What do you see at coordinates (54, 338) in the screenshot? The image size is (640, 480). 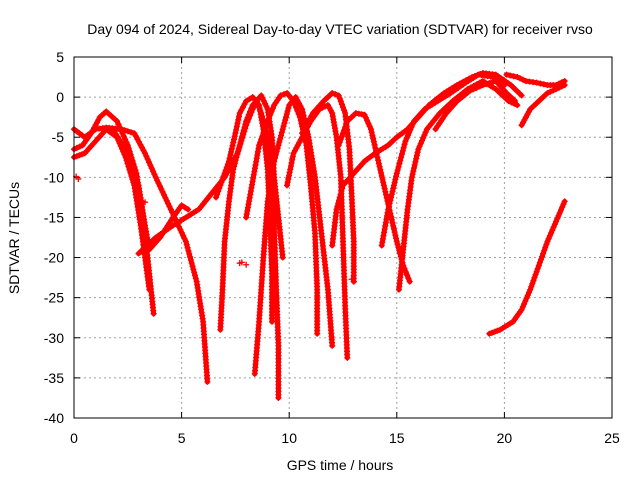 I see `y-tick-label: -30` at bounding box center [54, 338].